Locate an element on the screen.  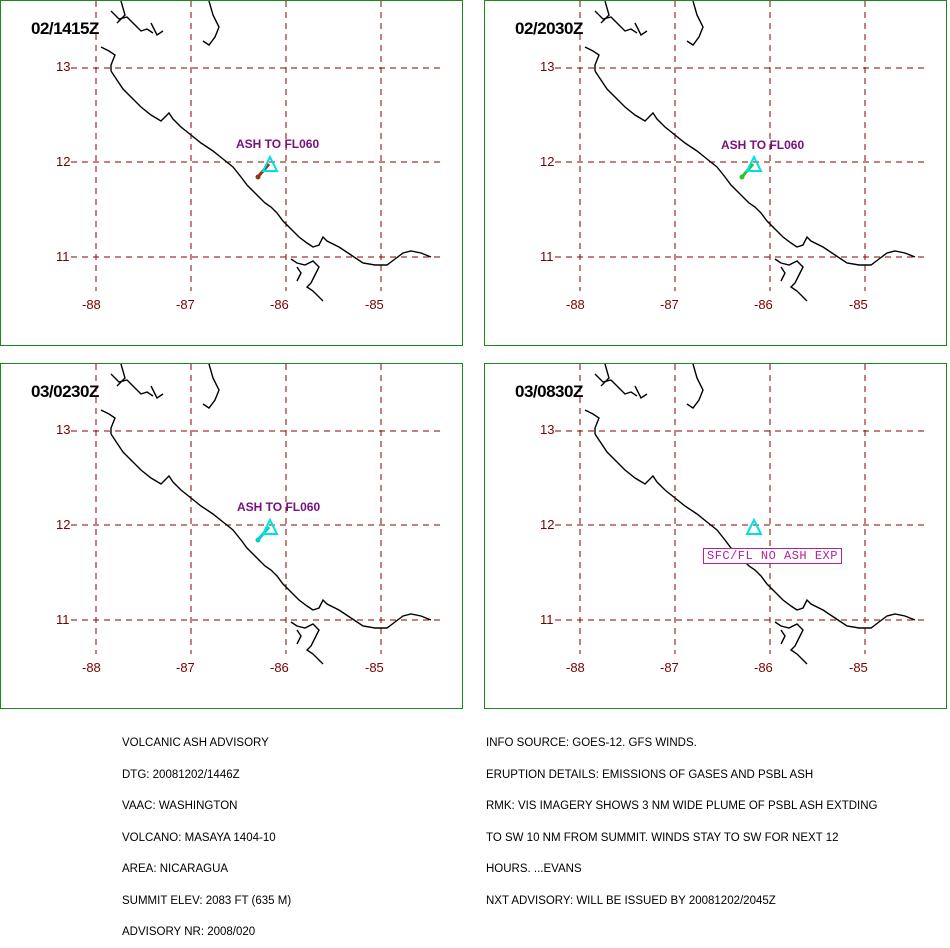
advisory-line: SUMMIT ELEV: 2083 FT (635 M) is located at coordinates (207, 900).